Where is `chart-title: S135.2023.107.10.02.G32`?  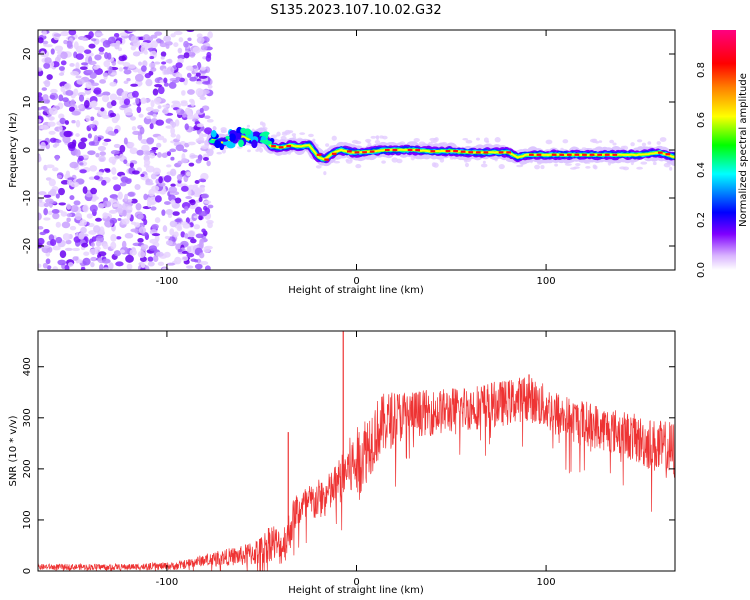 chart-title: S135.2023.107.10.02.G32 is located at coordinates (355, 10).